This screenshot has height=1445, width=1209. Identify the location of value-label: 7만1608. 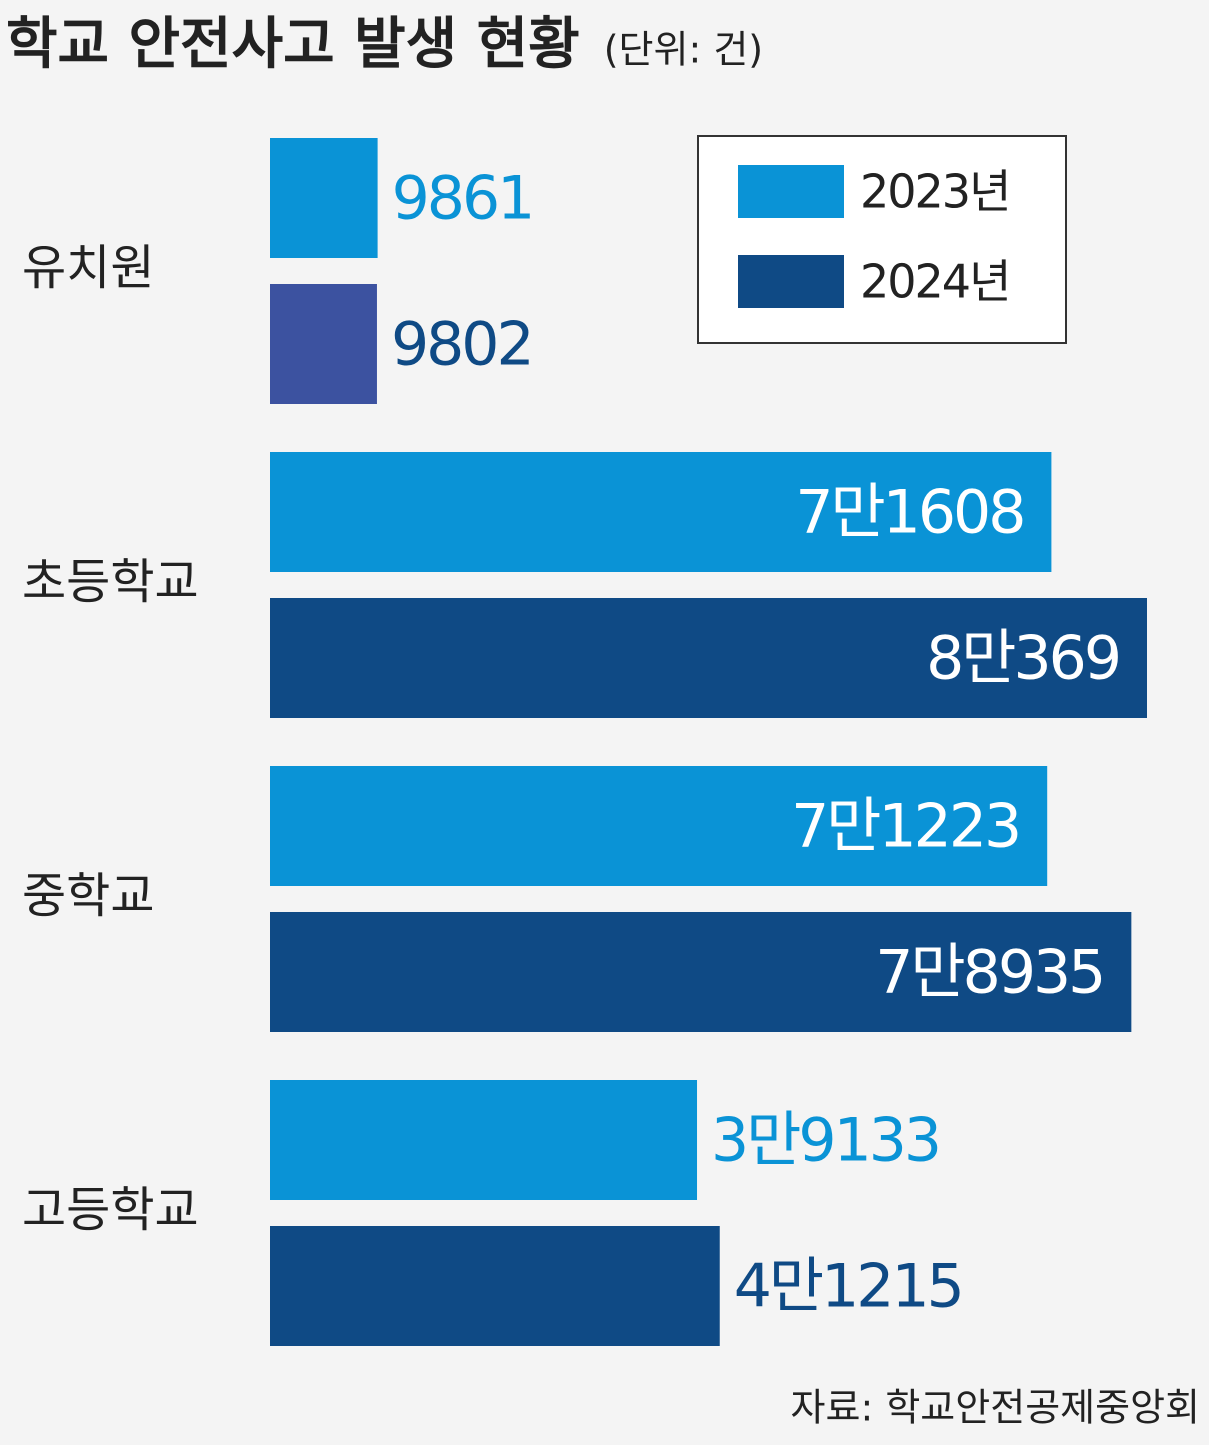
(909, 513).